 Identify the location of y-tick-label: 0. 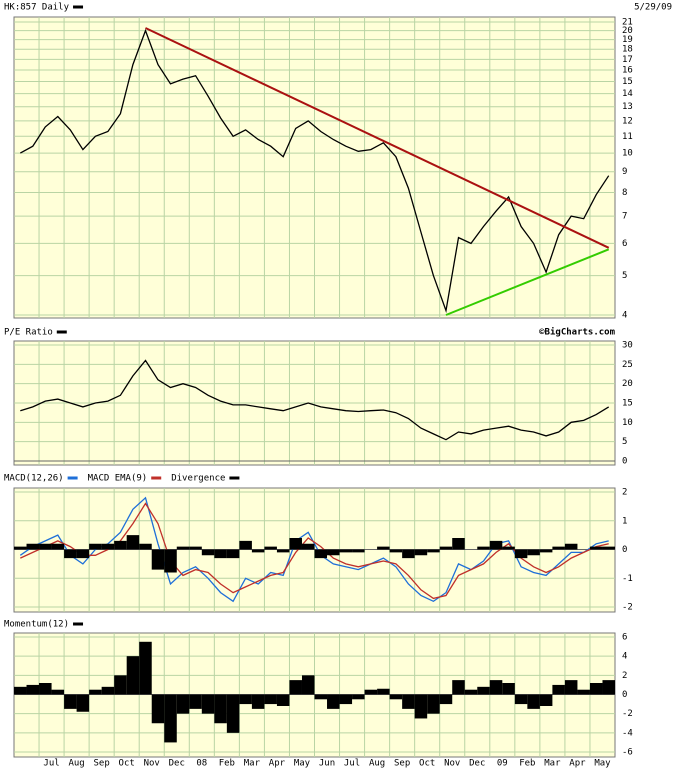
(624, 695).